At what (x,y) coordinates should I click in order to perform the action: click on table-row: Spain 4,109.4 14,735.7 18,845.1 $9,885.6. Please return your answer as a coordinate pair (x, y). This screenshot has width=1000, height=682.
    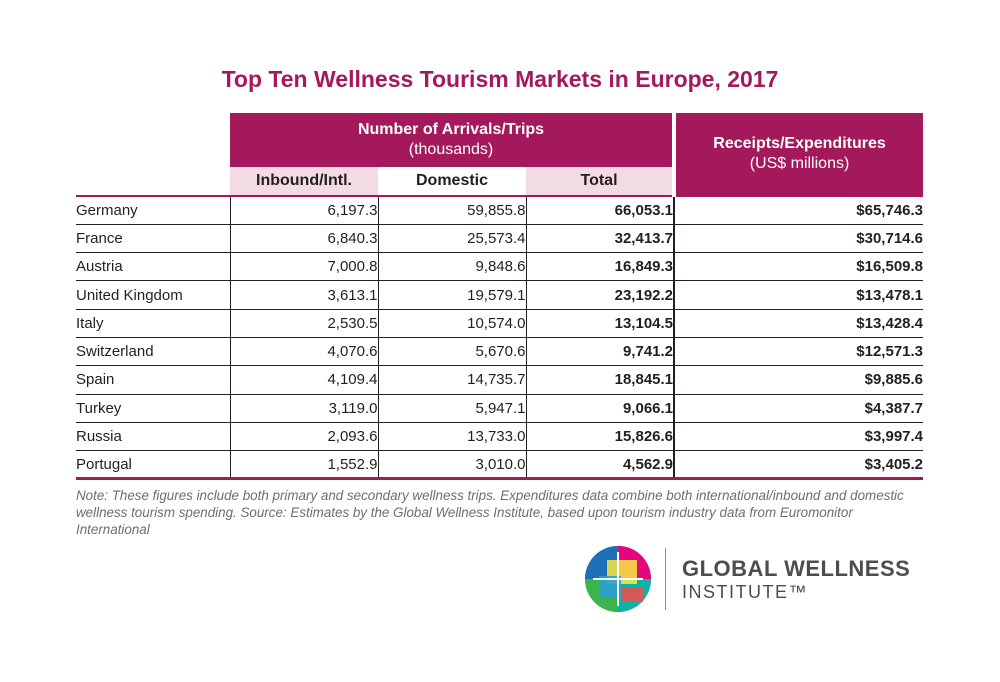
    Looking at the image, I should click on (500, 380).